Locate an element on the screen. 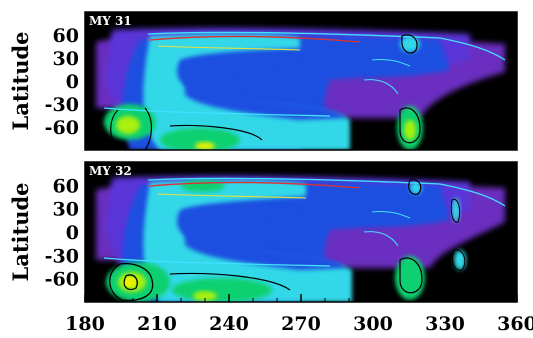 The image size is (533, 338). x-tick-label: 330 is located at coordinates (445, 324).